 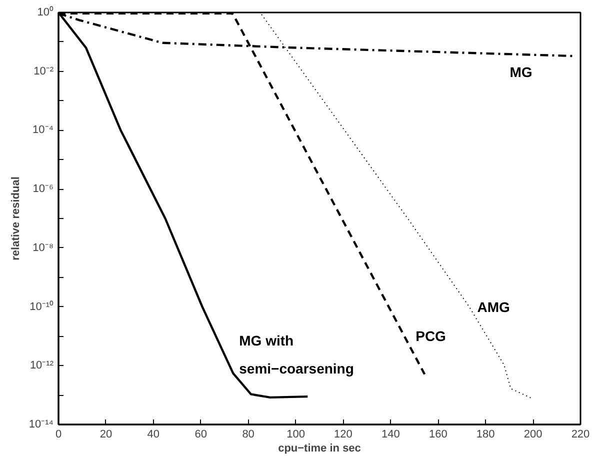 What do you see at coordinates (295, 434) in the screenshot?
I see `x-tick-label: 100` at bounding box center [295, 434].